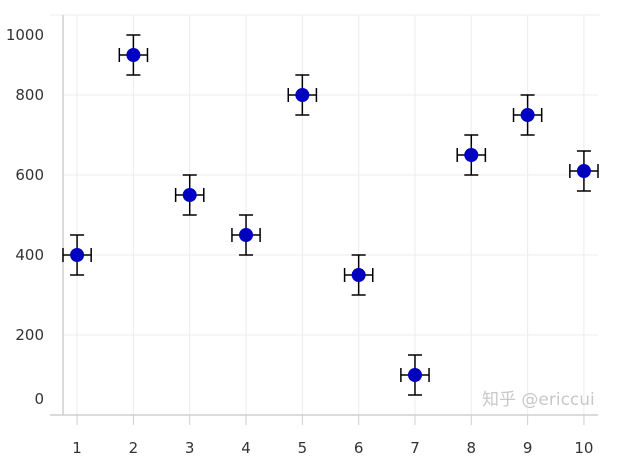 This screenshot has height=463, width=619. What do you see at coordinates (472, 448) in the screenshot?
I see `x-tick-label: 8` at bounding box center [472, 448].